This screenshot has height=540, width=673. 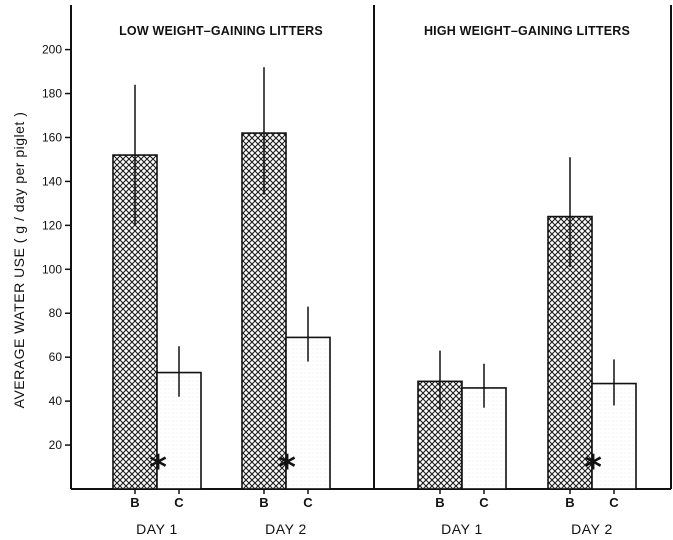 I want to click on y-tick-label: 200, so click(x=52, y=50).